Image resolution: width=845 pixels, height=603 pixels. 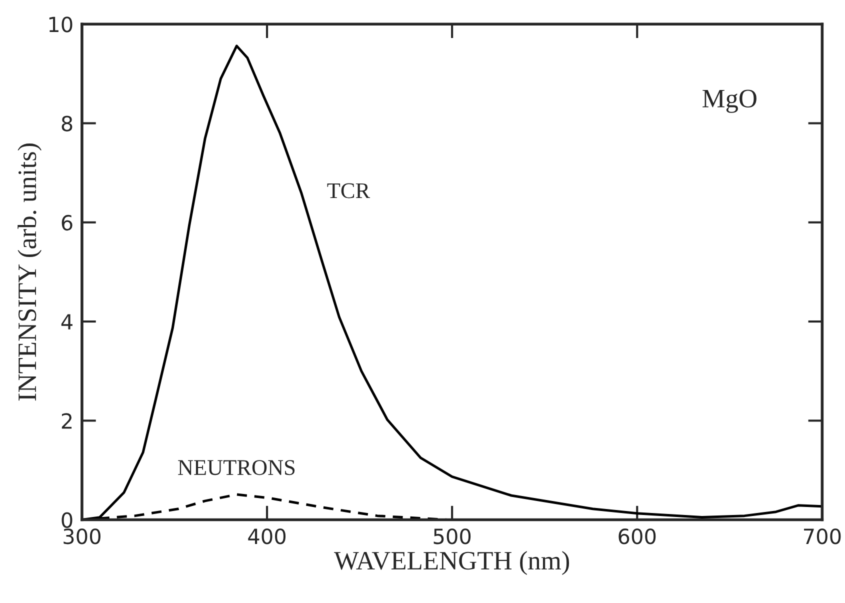 What do you see at coordinates (67, 421) in the screenshot?
I see `y-tick-label: 2` at bounding box center [67, 421].